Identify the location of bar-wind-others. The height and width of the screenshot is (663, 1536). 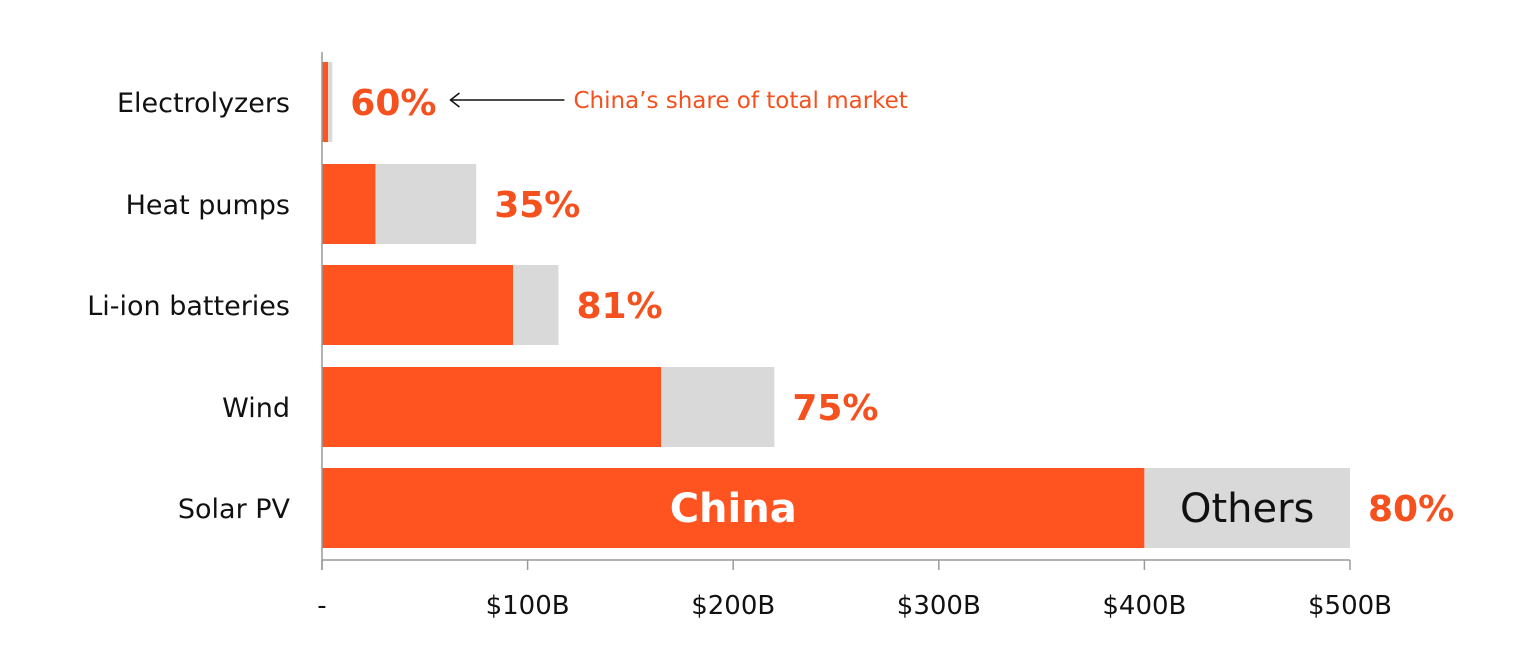
(718, 407).